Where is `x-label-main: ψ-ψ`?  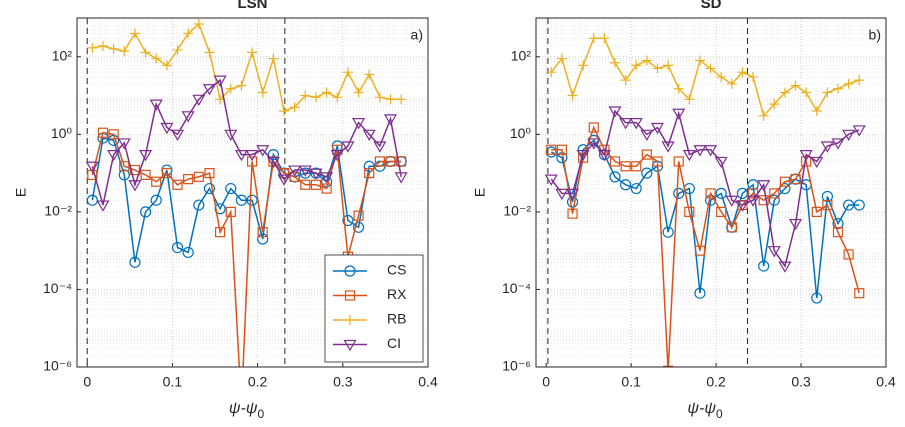
x-label-main: ψ-ψ is located at coordinates (243, 408).